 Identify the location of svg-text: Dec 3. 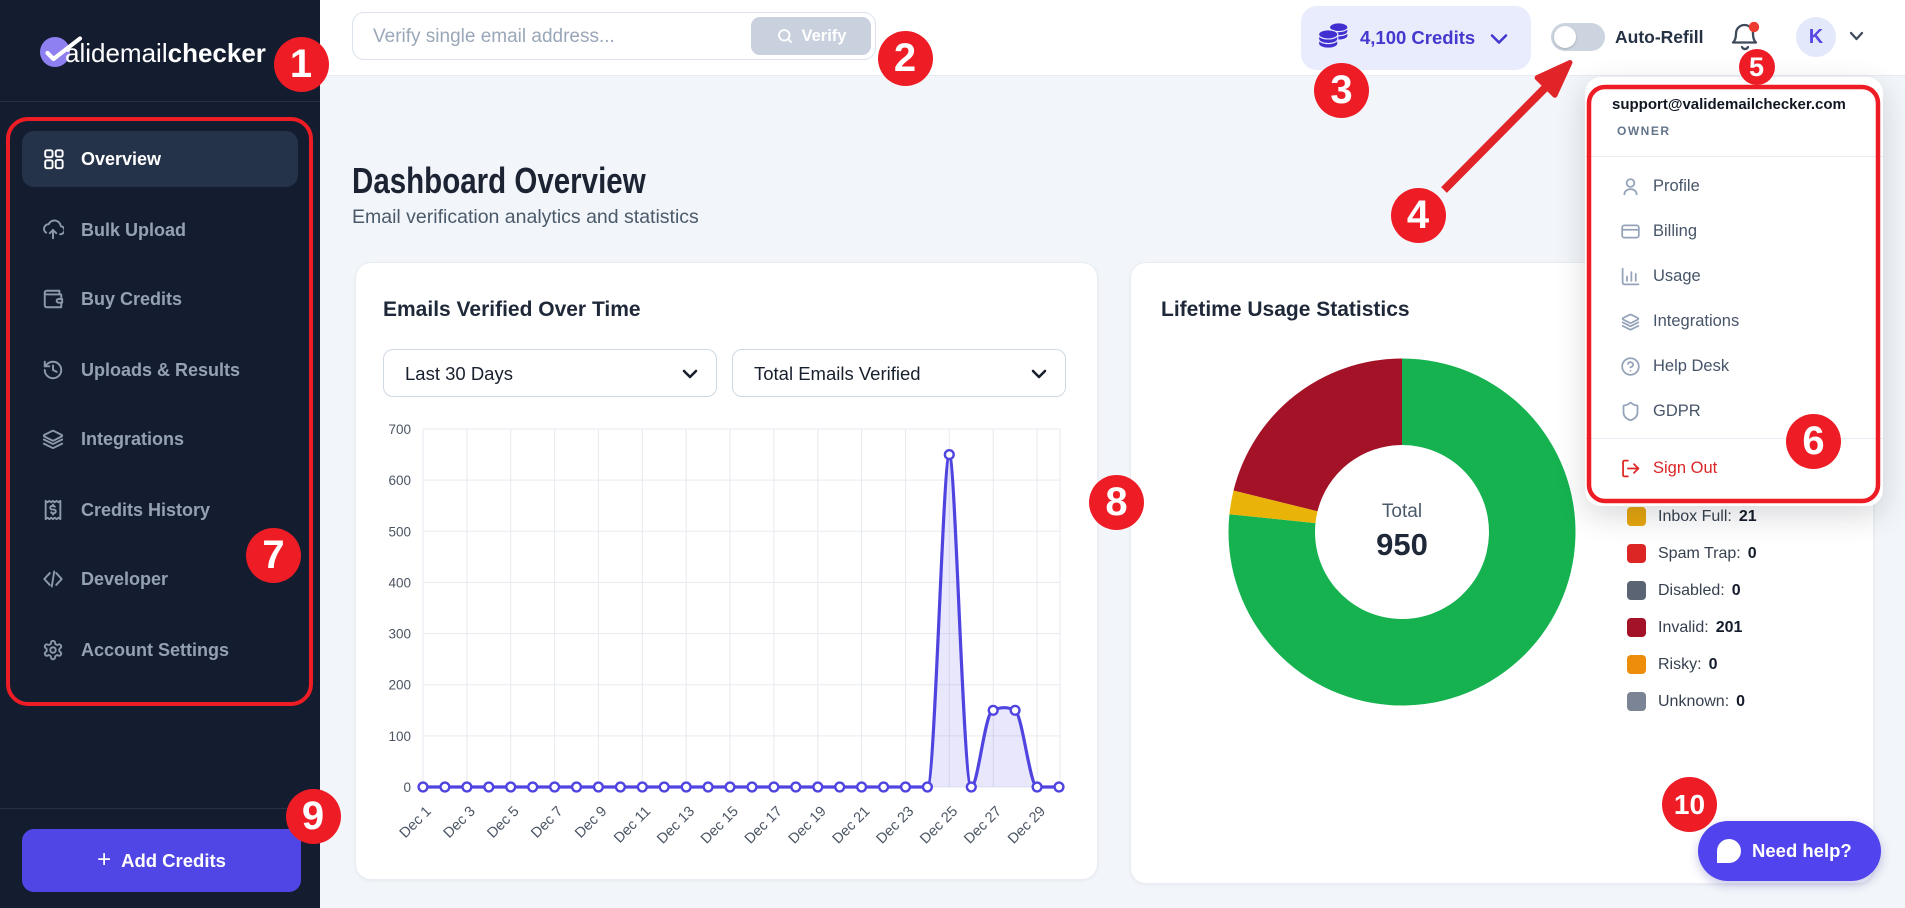
(460, 823).